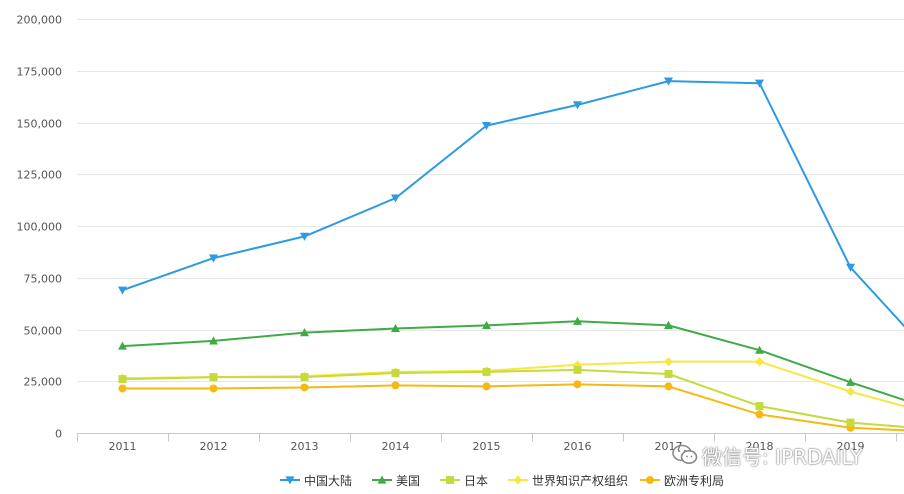 This screenshot has height=494, width=904. I want to click on y-tick-label: 25,000, so click(43, 382).